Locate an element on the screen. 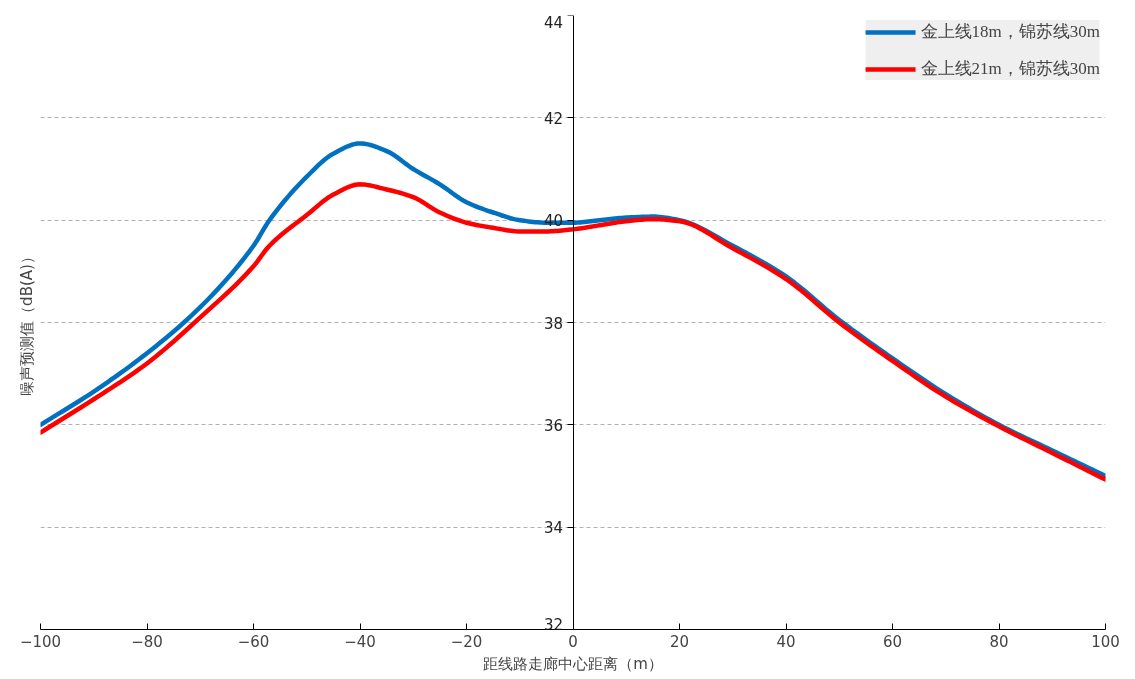 Image resolution: width=1135 pixels, height=679 pixels. x-tick-label: −40 is located at coordinates (360, 641).